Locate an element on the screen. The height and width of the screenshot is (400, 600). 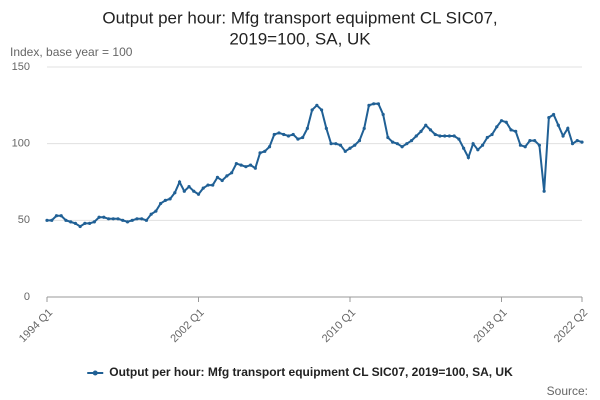
source: Source: is located at coordinates (567, 391).